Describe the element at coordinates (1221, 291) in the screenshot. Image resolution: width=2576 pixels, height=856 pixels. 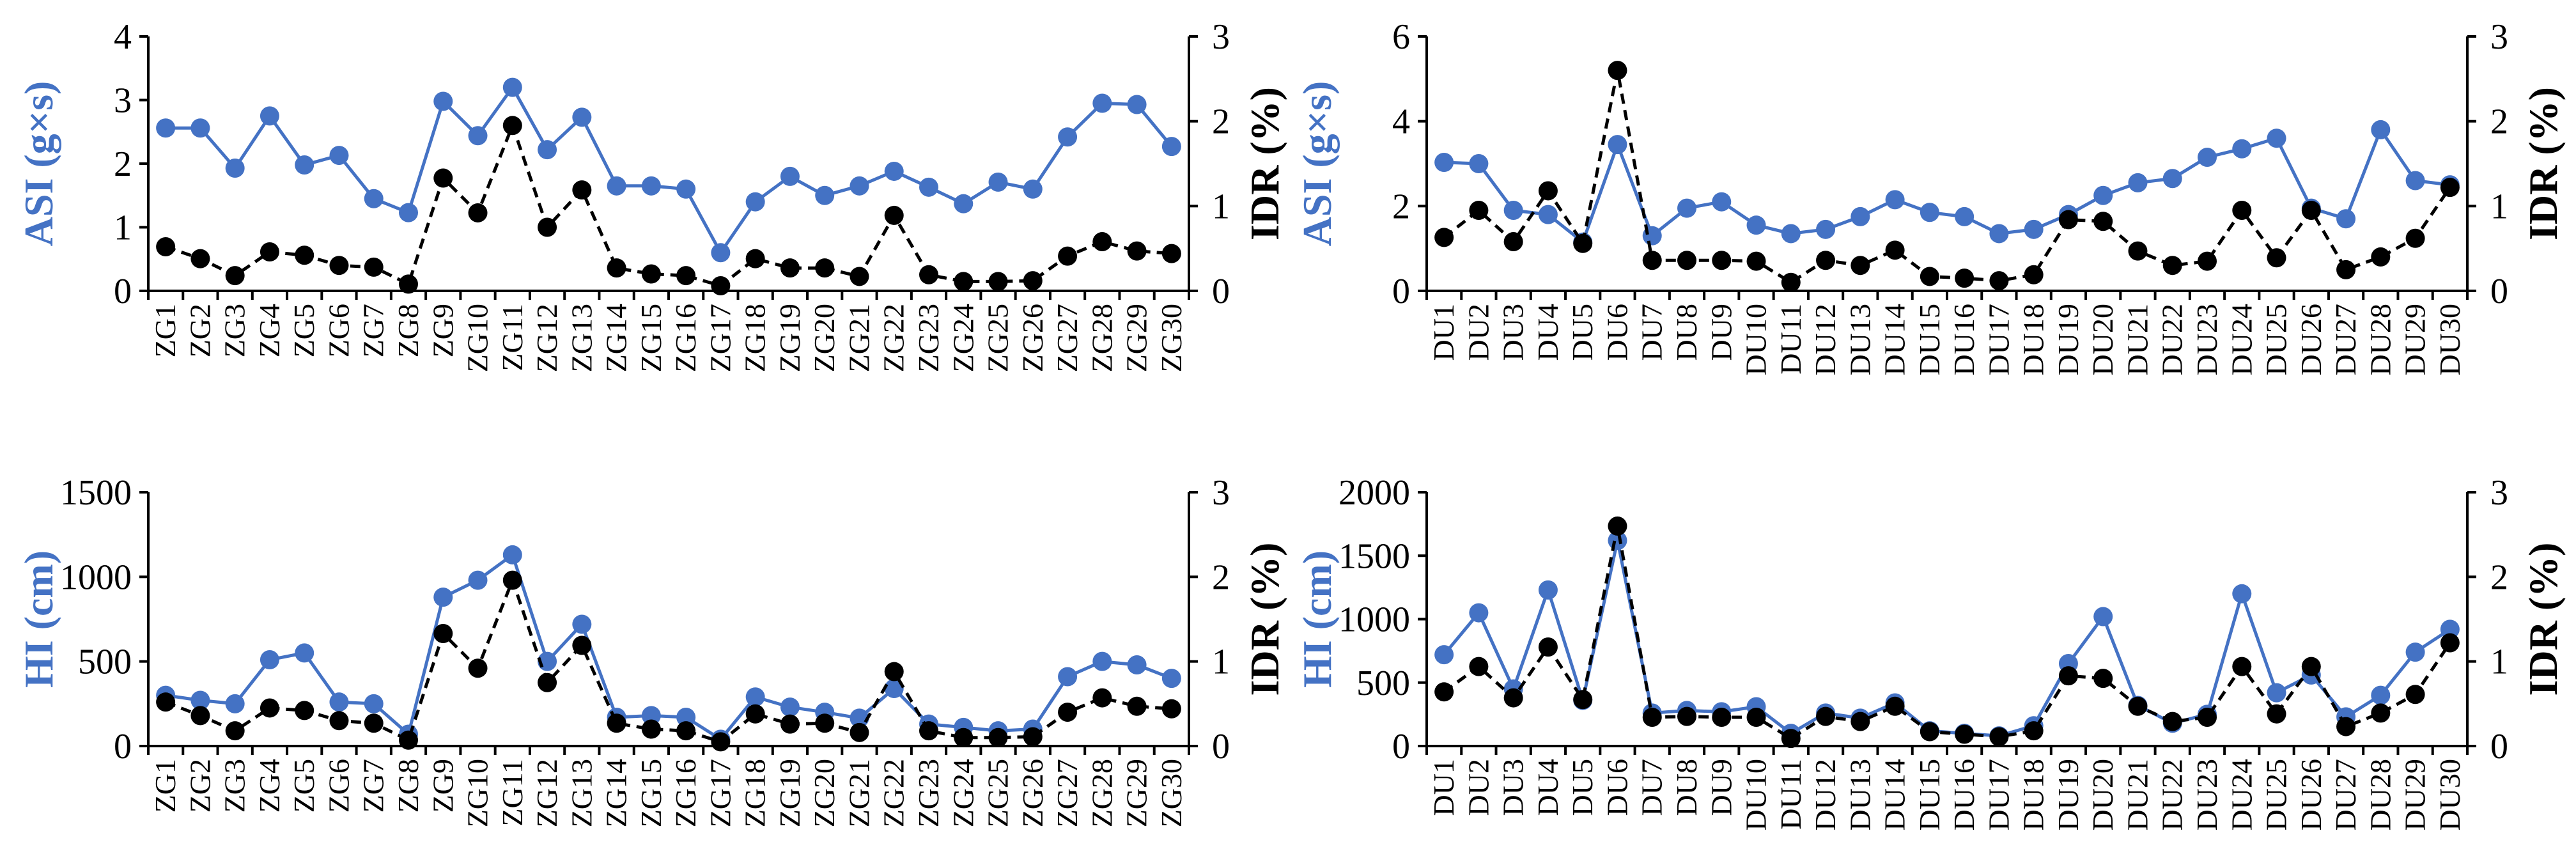
I see `y-right-tick-label: 0` at that location.